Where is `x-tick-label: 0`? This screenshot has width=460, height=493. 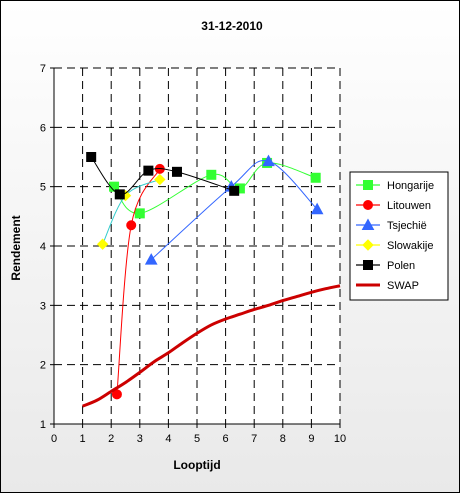
x-tick-label: 0 is located at coordinates (54, 439).